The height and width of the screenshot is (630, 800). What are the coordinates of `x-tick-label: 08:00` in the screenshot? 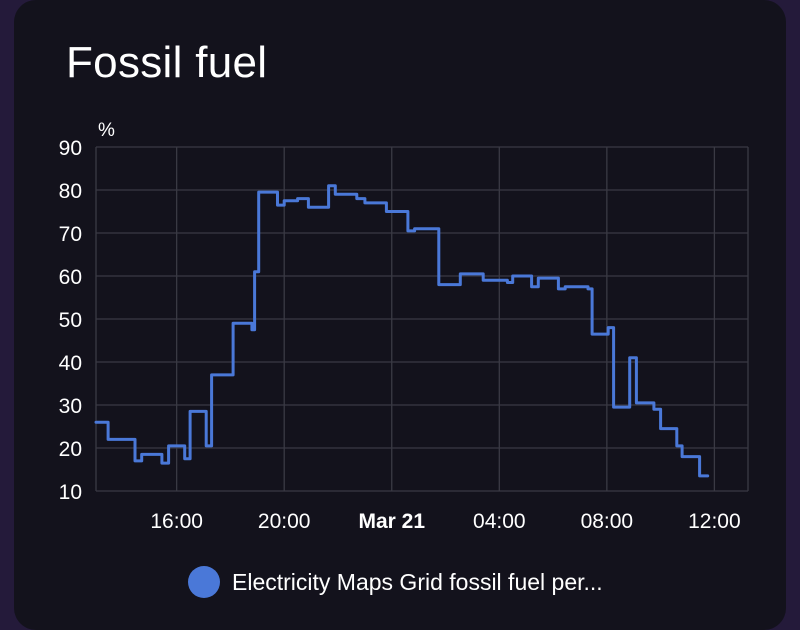 It's located at (607, 521).